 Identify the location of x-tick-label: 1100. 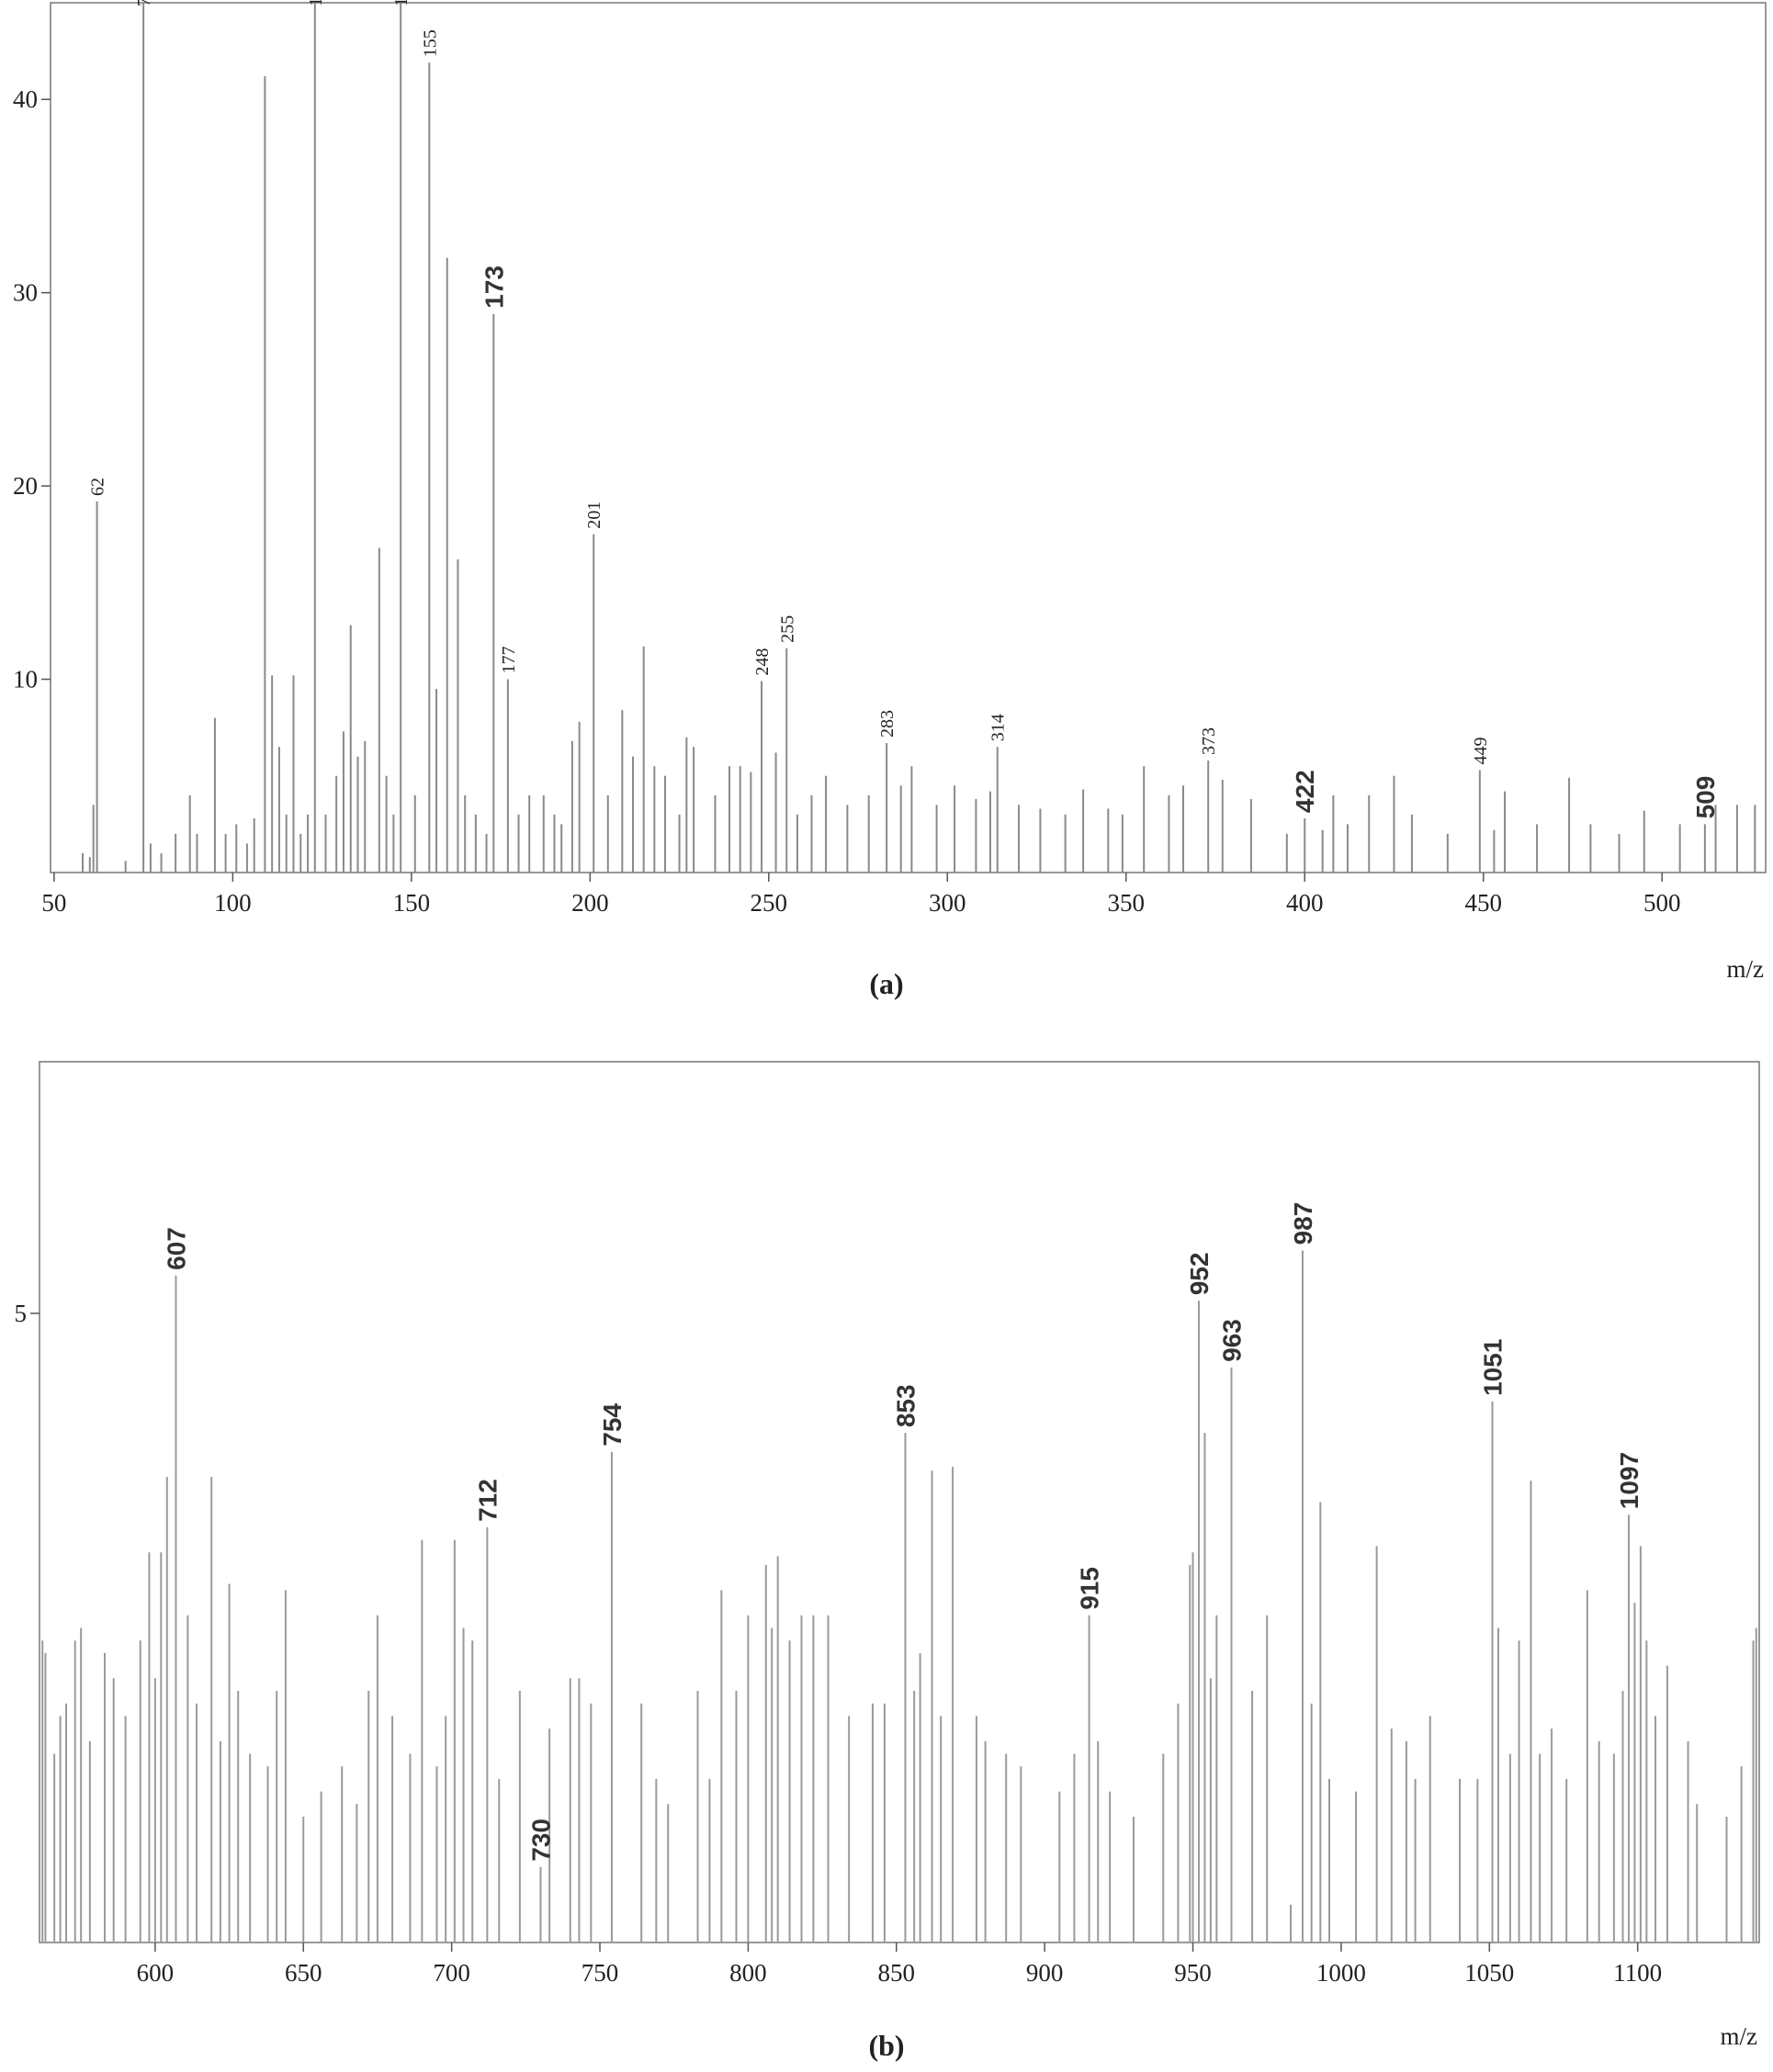
(1637, 1973).